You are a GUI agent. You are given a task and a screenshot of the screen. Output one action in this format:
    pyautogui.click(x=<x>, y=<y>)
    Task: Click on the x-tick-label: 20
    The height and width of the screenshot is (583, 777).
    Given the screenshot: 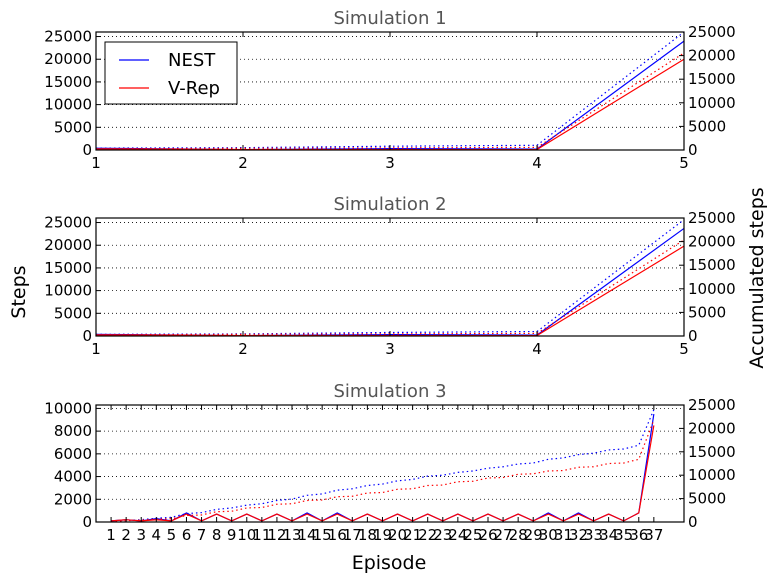 What is the action you would take?
    pyautogui.click(x=397, y=535)
    